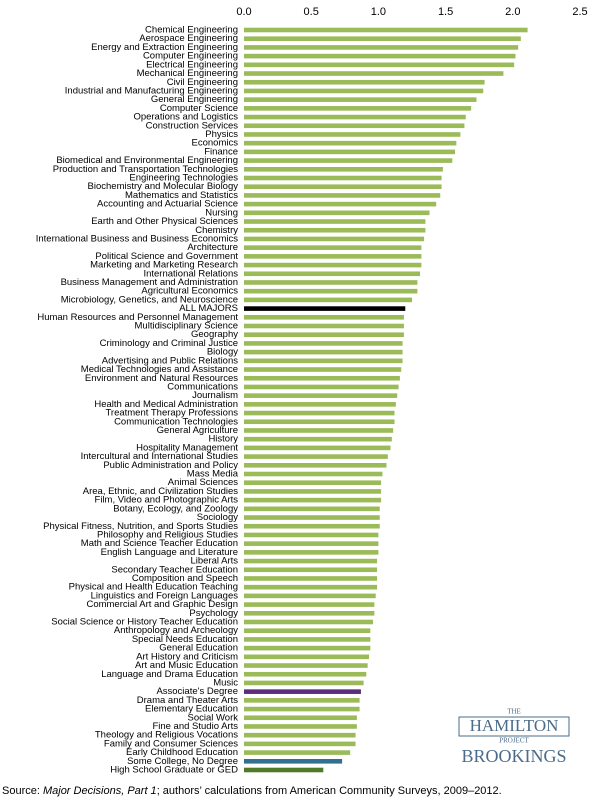  I want to click on y-tick-label: Medical Technologies and Assistance, so click(159, 369).